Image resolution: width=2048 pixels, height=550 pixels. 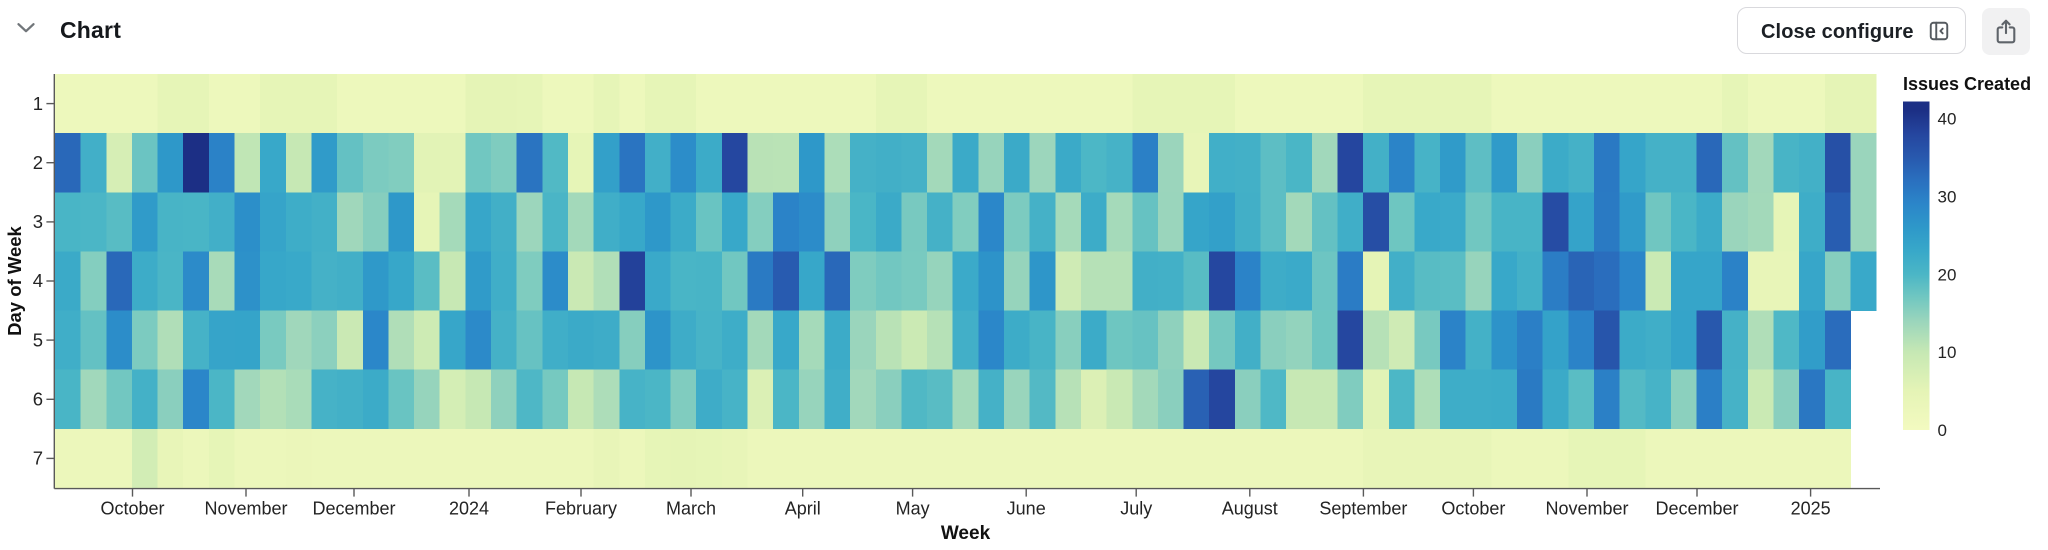 I want to click on svg-text: April, so click(x=803, y=509).